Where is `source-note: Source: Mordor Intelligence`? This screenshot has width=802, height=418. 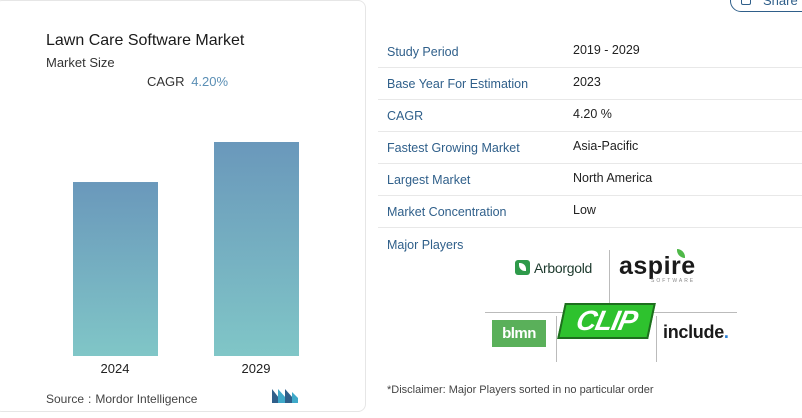
source-note: Source: Mordor Intelligence is located at coordinates (122, 399).